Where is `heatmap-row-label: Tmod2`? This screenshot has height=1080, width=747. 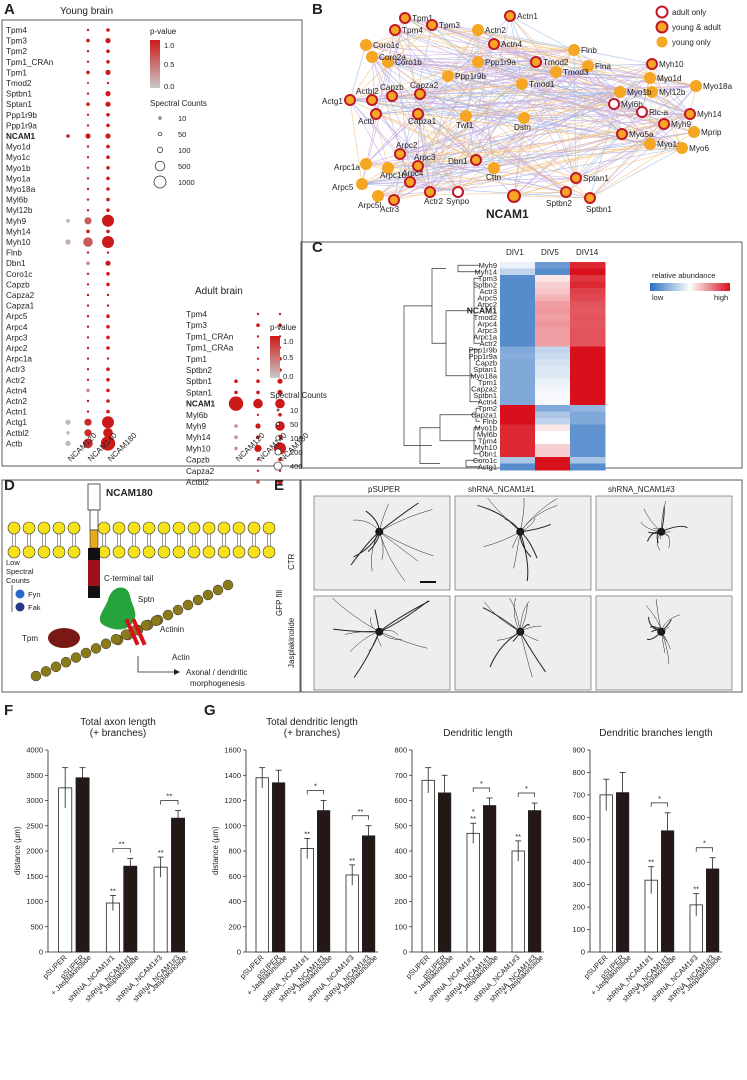 heatmap-row-label: Tmod2 is located at coordinates (485, 317).